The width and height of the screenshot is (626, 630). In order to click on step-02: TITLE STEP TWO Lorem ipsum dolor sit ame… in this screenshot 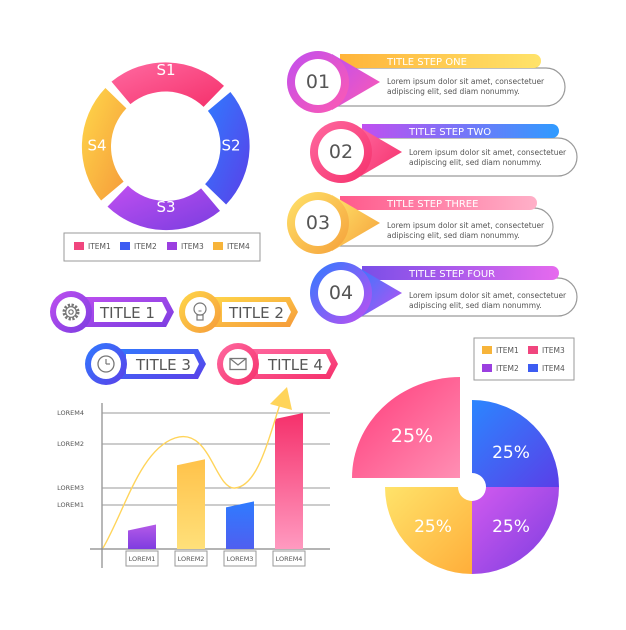, I will do `click(444, 152)`.